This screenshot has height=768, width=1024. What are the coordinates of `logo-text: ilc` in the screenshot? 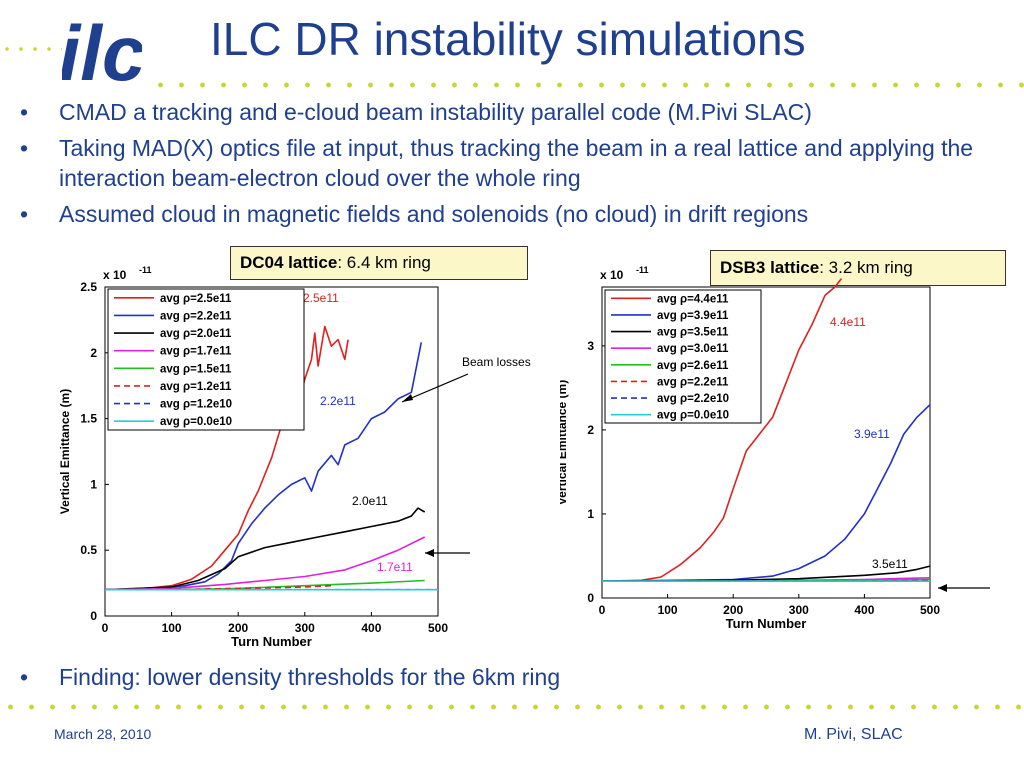 It's located at (102, 50).